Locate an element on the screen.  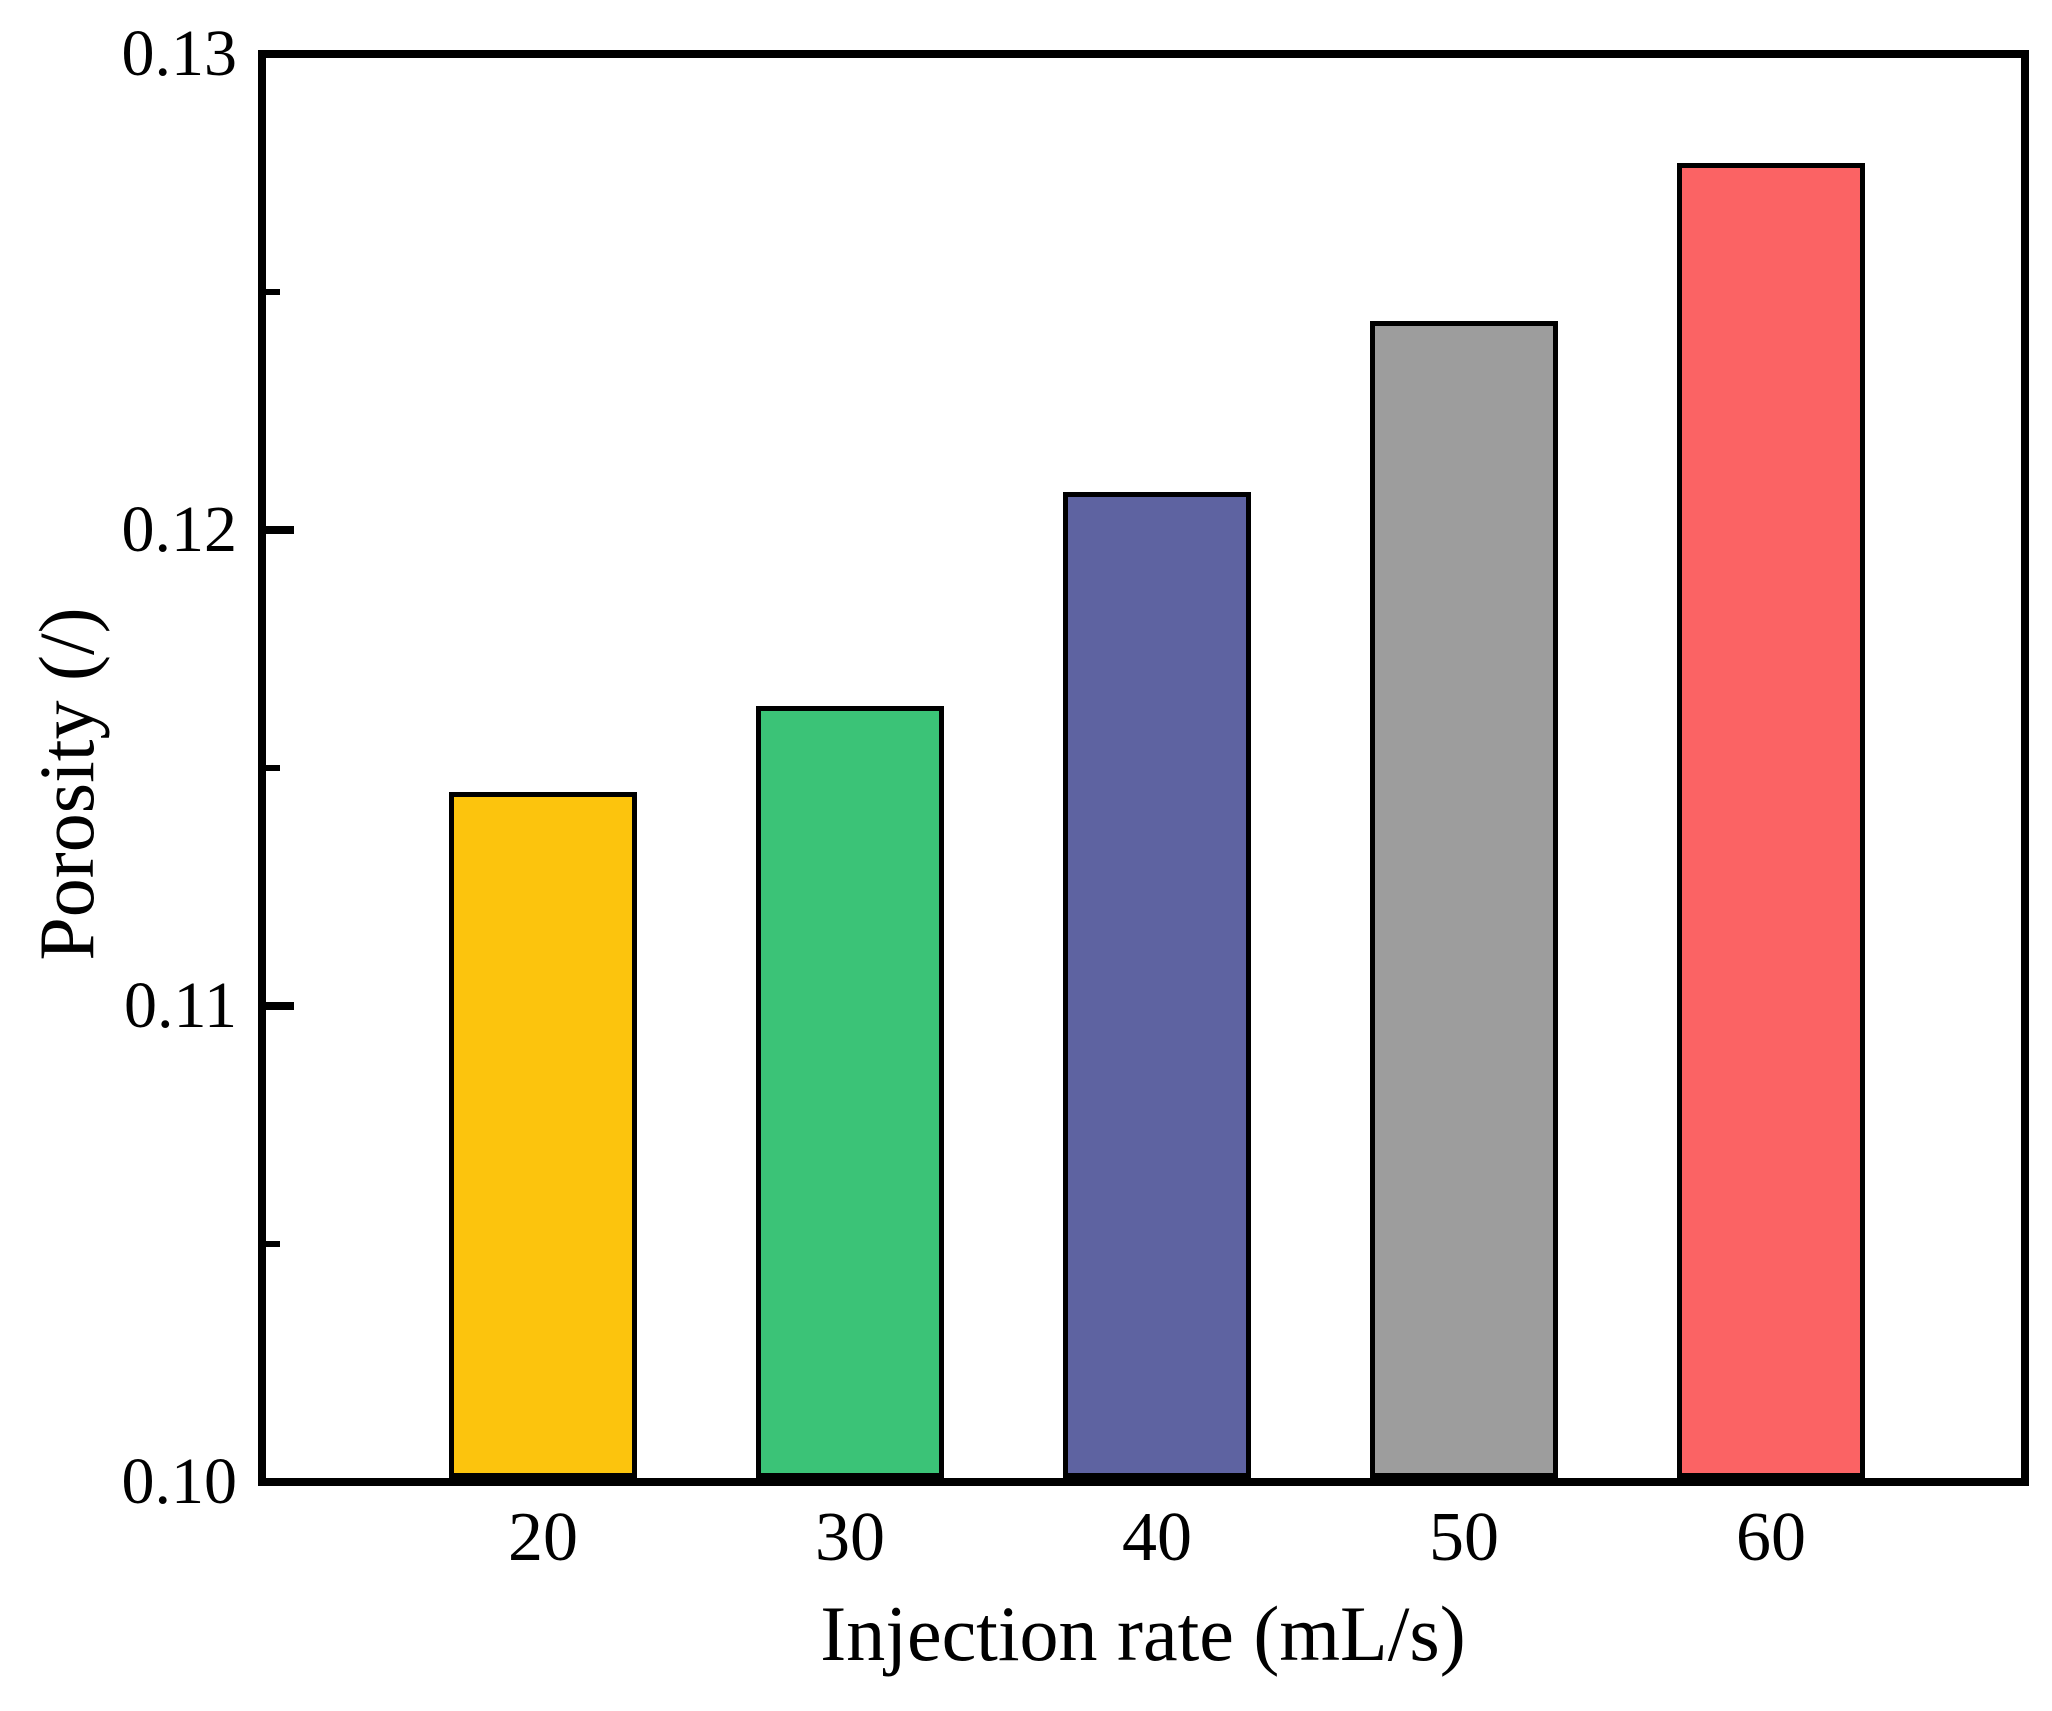
y-tick-label: 0.10 is located at coordinates (179, 1481).